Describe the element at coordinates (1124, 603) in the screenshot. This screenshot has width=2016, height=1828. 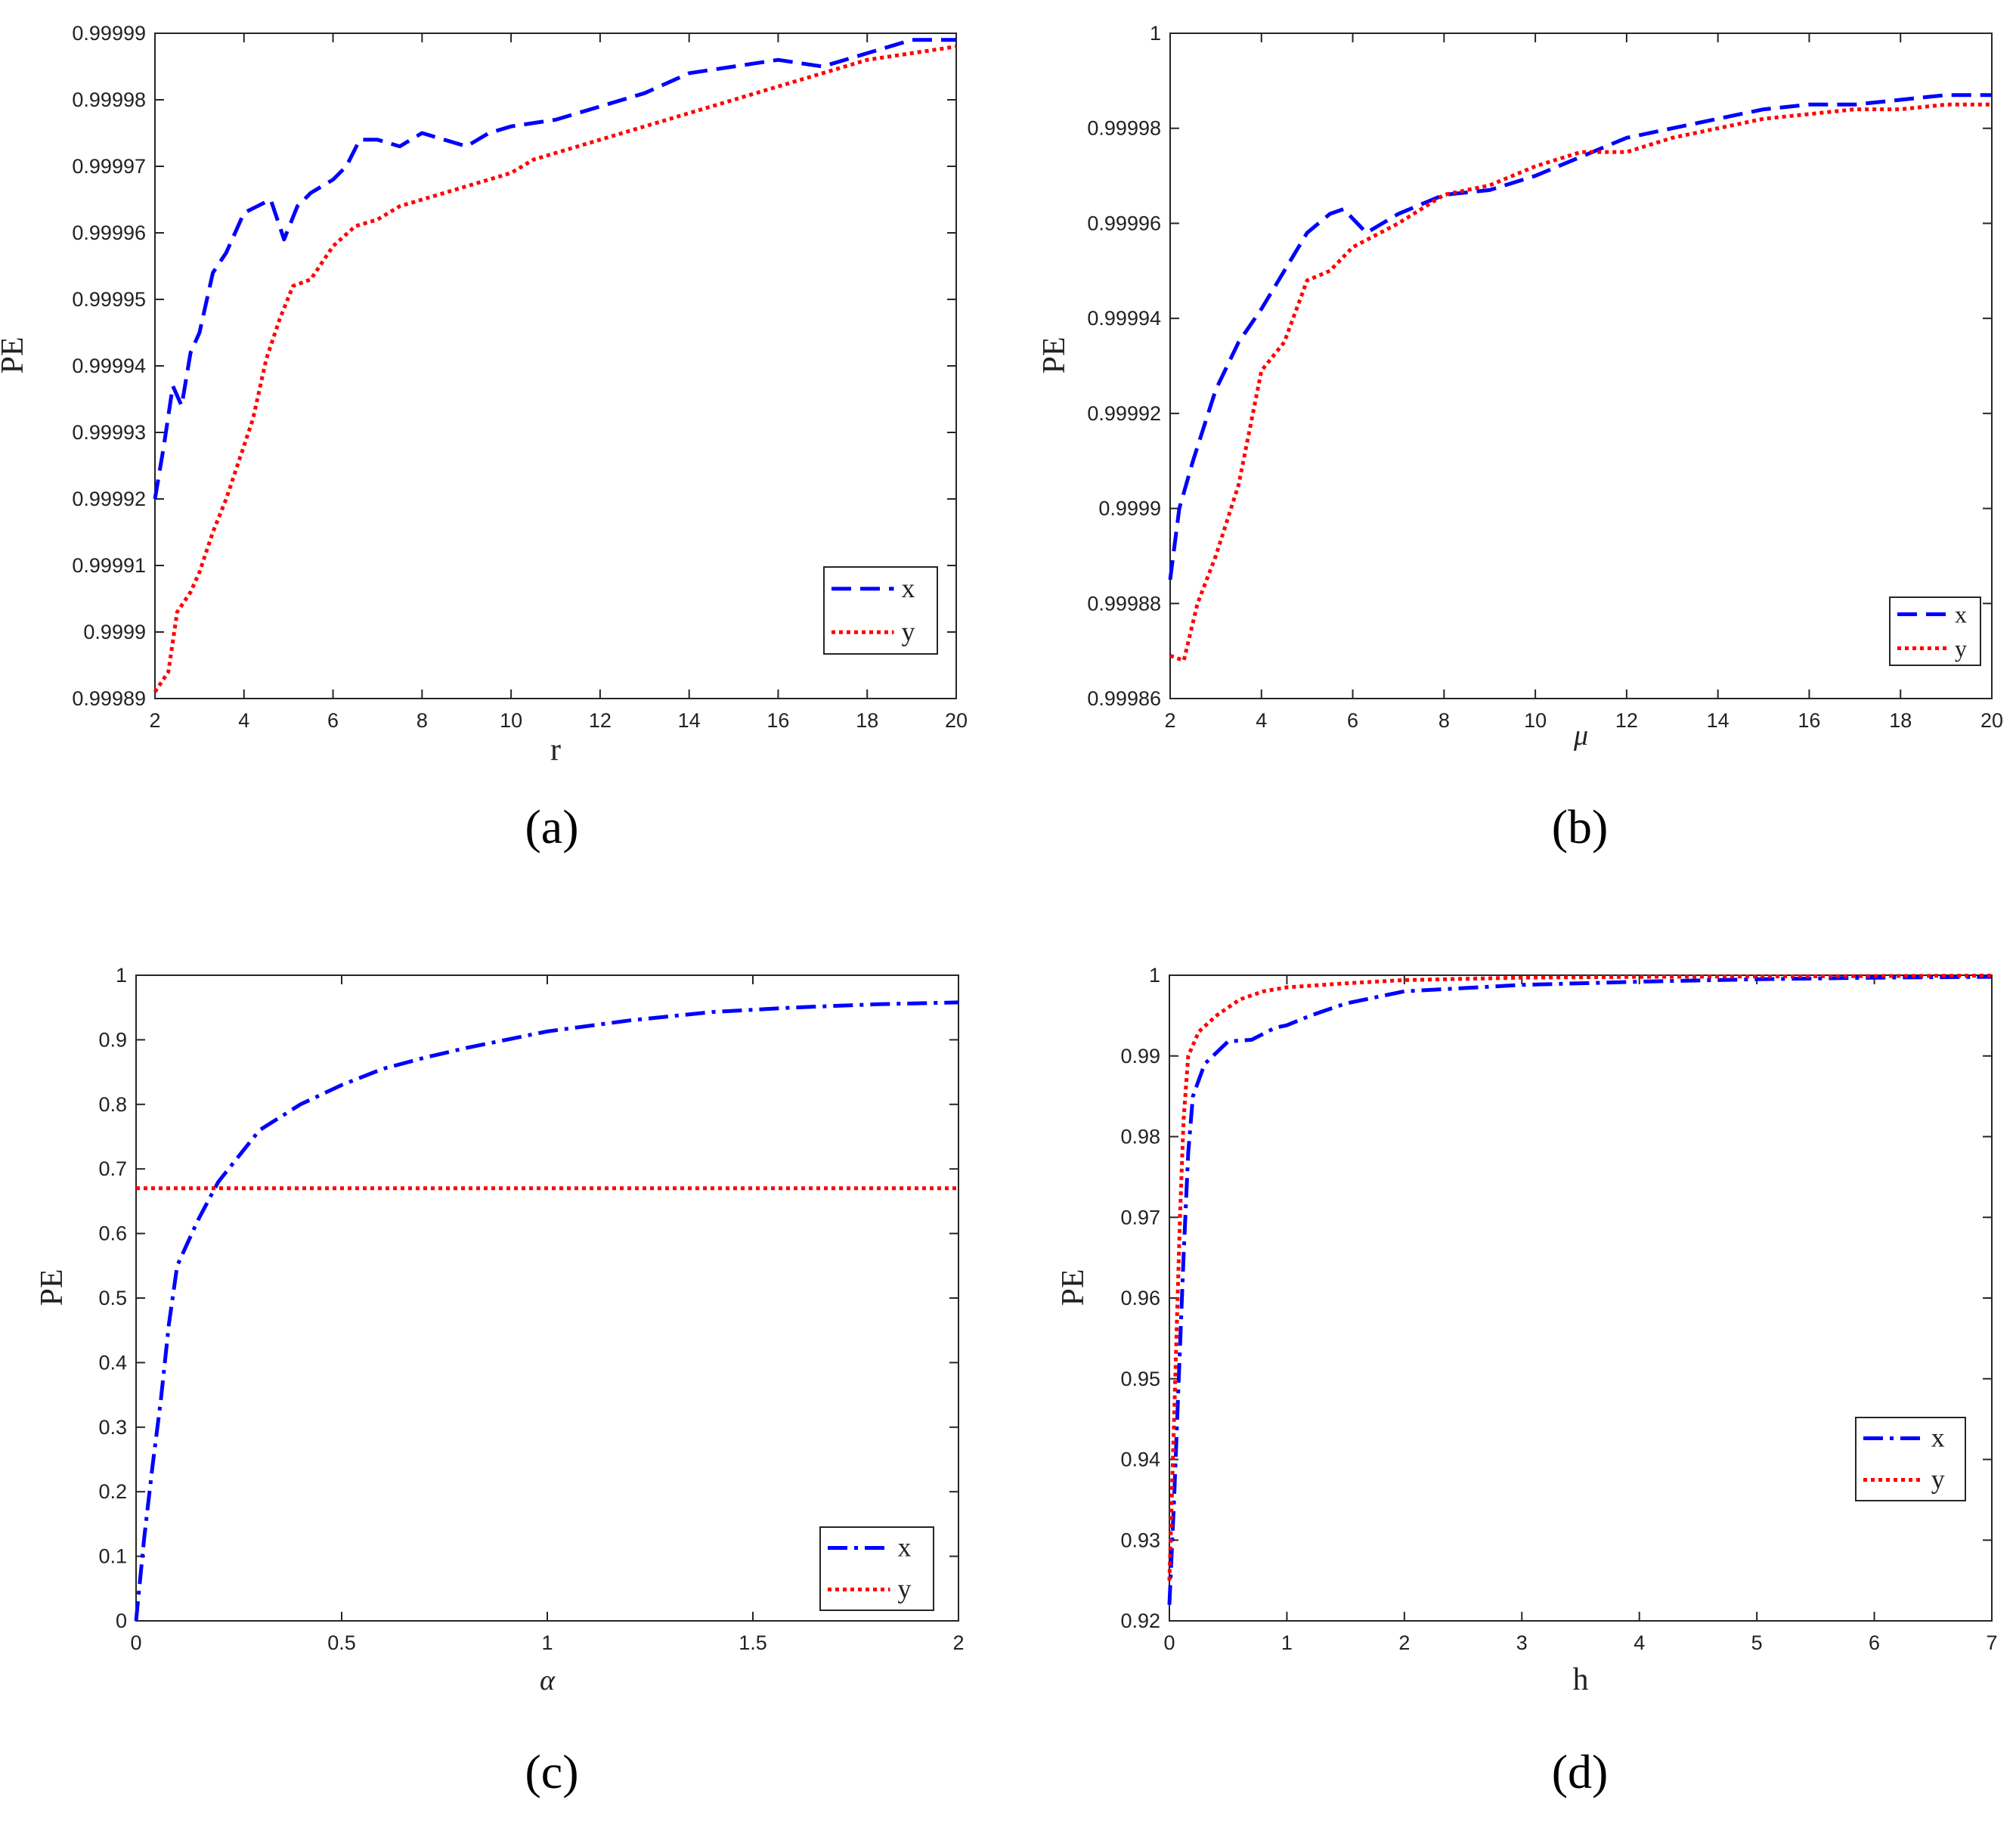
I see `y-tick-label: 0.99988` at that location.